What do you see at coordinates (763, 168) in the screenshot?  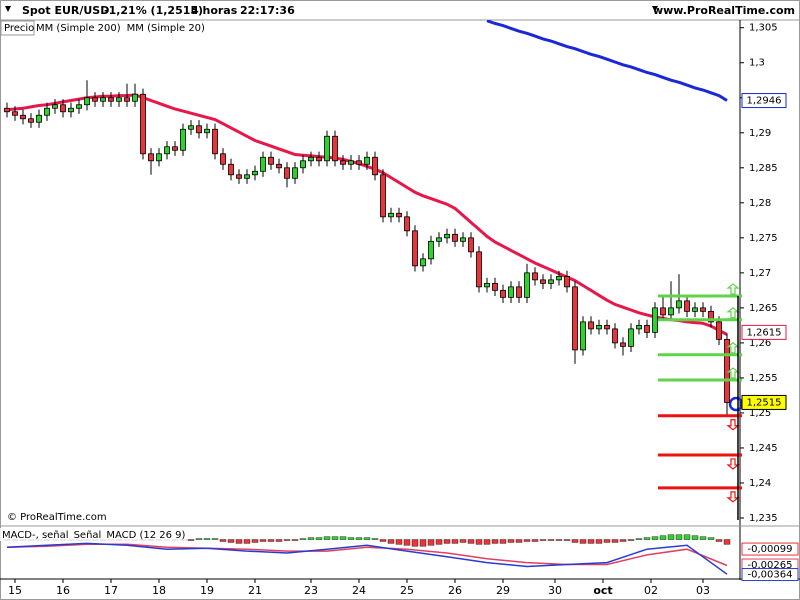 I see `y-tick-label: 1,285` at bounding box center [763, 168].